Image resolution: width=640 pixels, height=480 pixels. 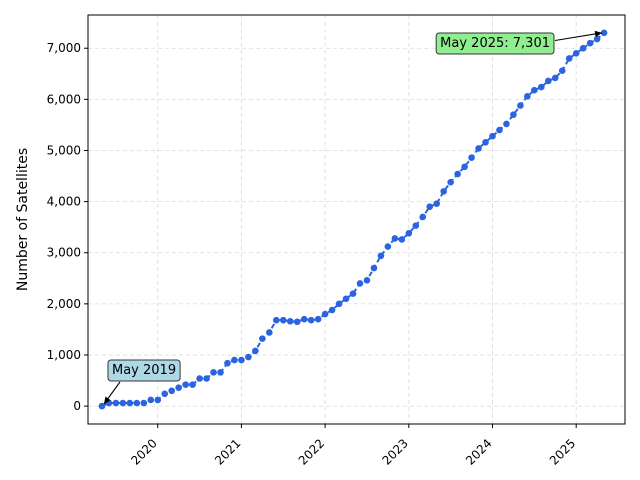 I want to click on annotation: May 2025: 7,301, so click(x=519, y=42).